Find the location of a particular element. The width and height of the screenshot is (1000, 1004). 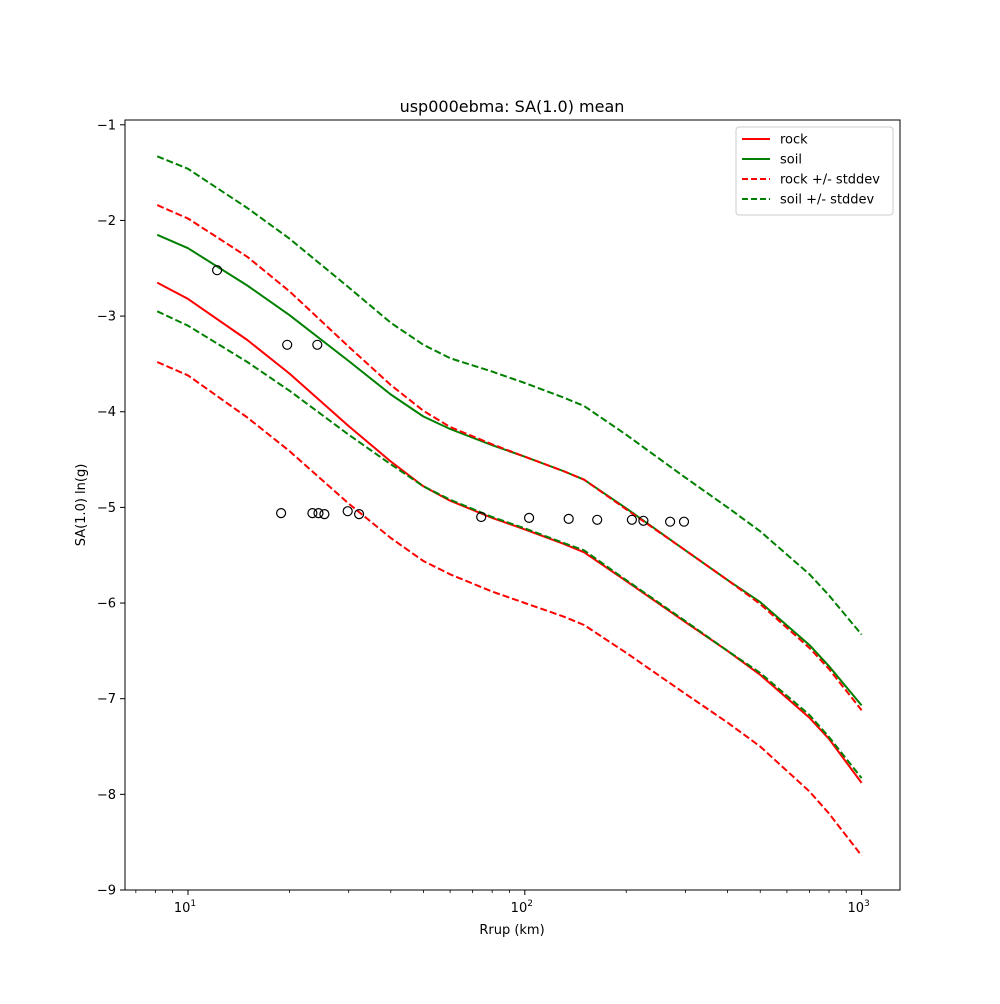

x-tick-label: 10² is located at coordinates (522, 907).